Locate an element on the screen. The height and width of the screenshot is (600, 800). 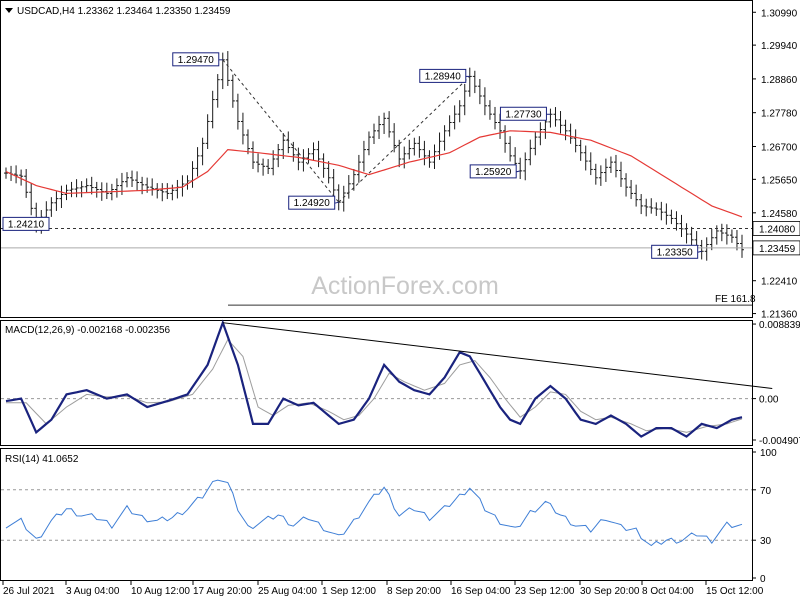
current-price-badge-box is located at coordinates (776, 248).